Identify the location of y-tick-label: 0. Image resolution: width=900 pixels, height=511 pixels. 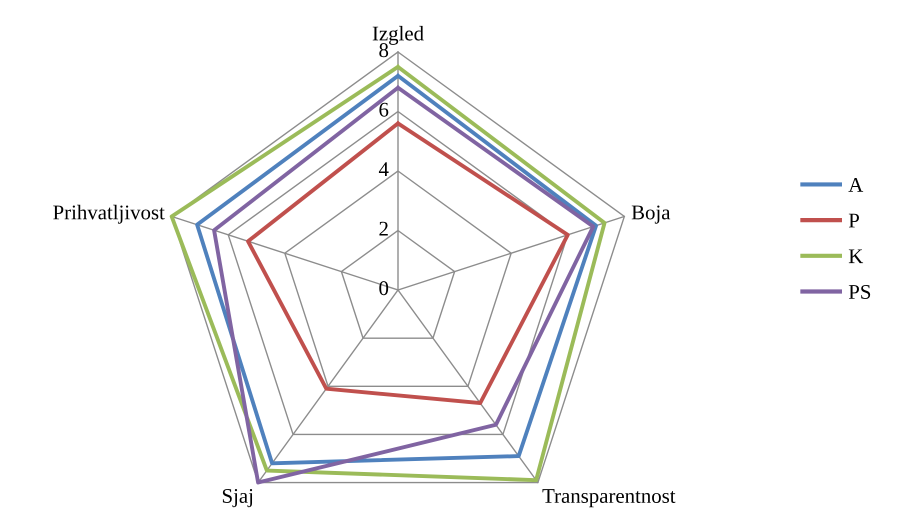
(383, 288).